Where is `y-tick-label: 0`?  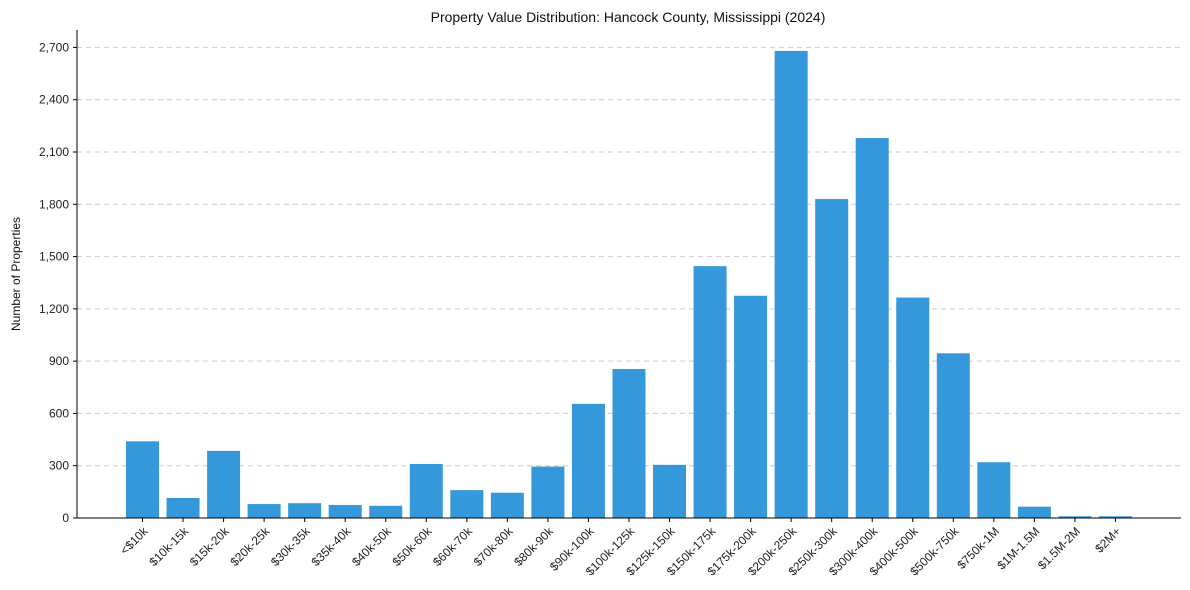
y-tick-label: 0 is located at coordinates (65, 518).